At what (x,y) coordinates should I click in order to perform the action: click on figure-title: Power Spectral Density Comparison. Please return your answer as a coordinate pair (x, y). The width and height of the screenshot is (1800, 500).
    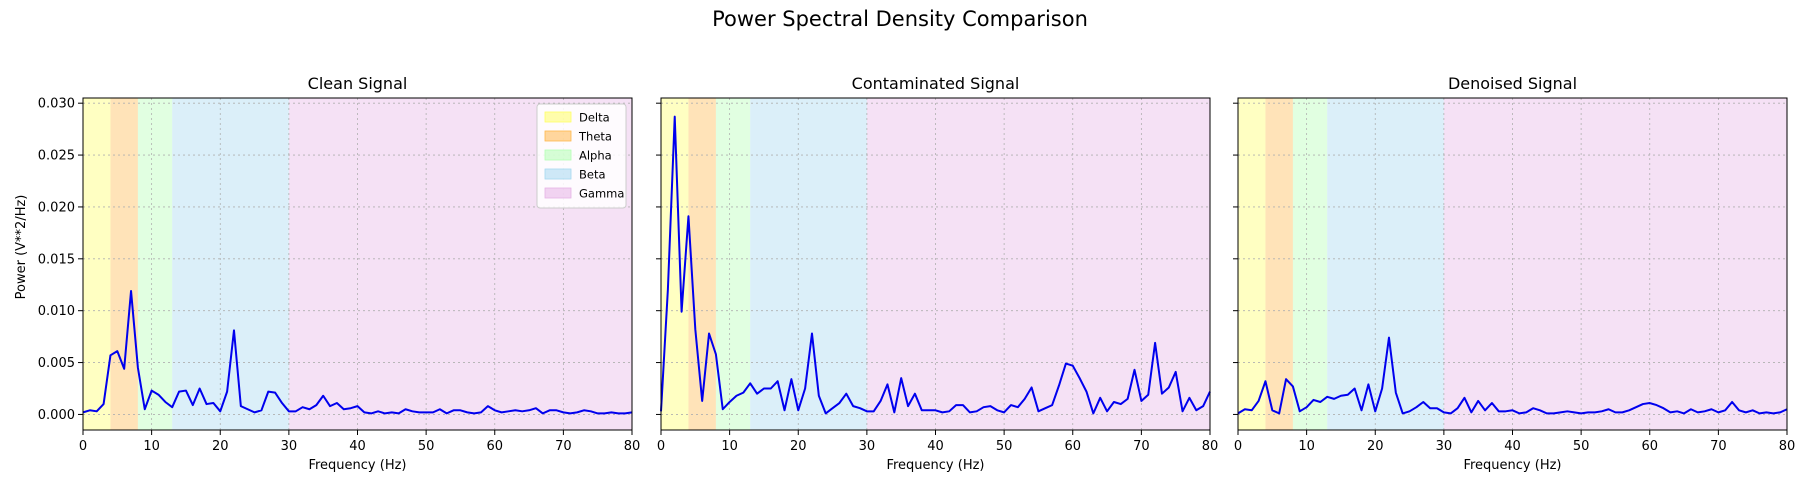
    Looking at the image, I should click on (900, 19).